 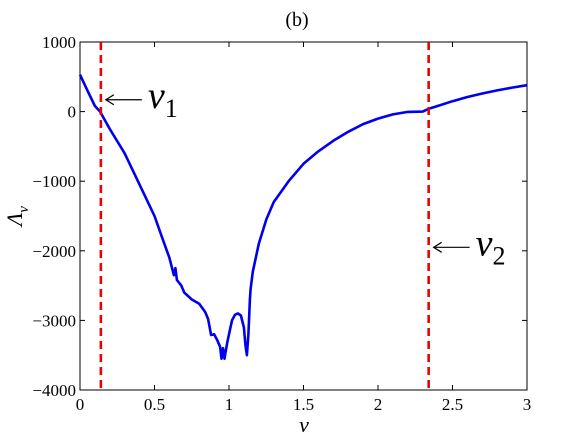 I want to click on x-tick-label: 2.5, so click(x=452, y=404).